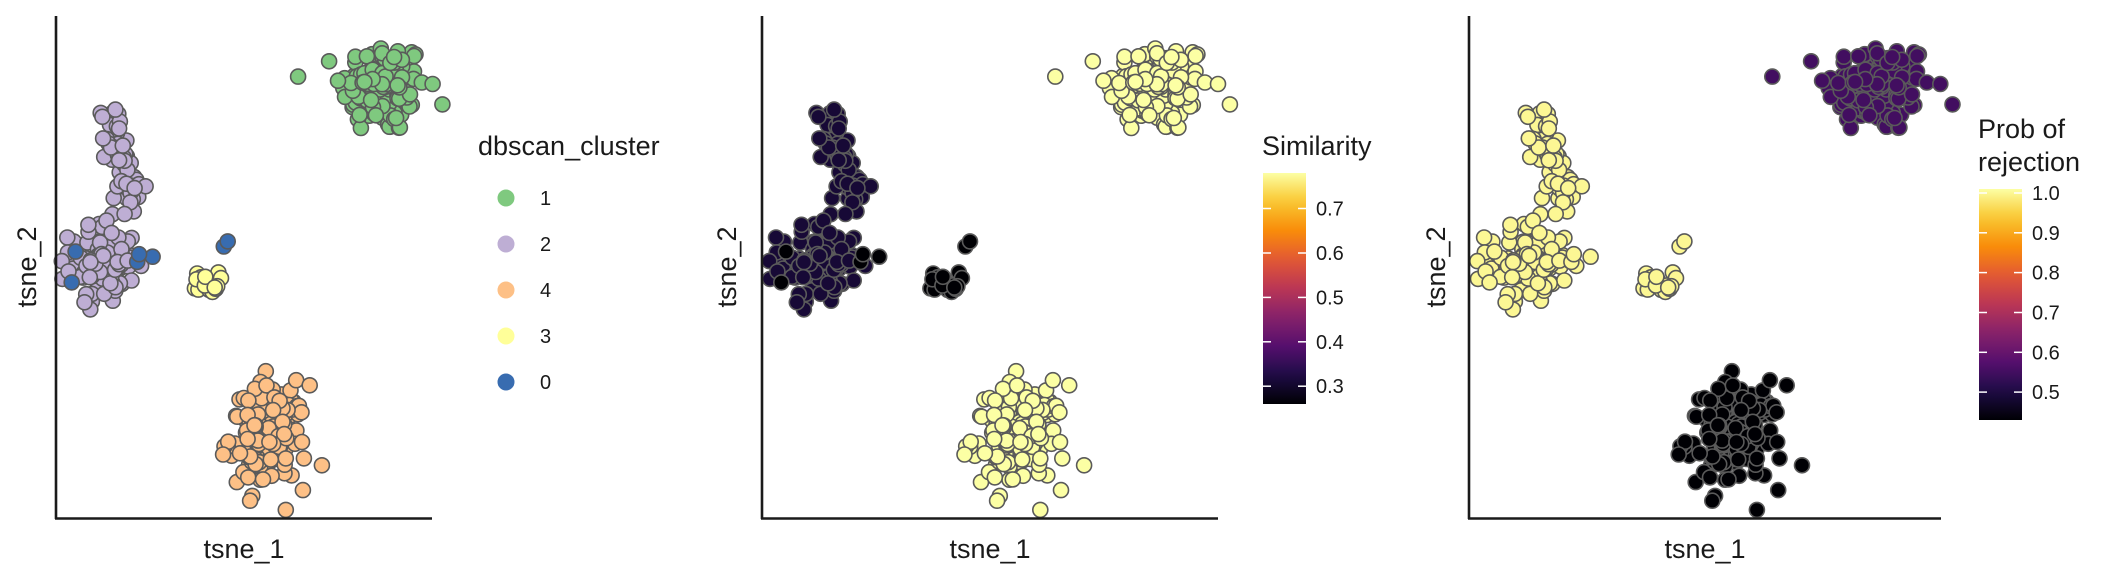 The image size is (2112, 576). I want to click on colorbar-tick-label: 0.9, so click(2046, 234).